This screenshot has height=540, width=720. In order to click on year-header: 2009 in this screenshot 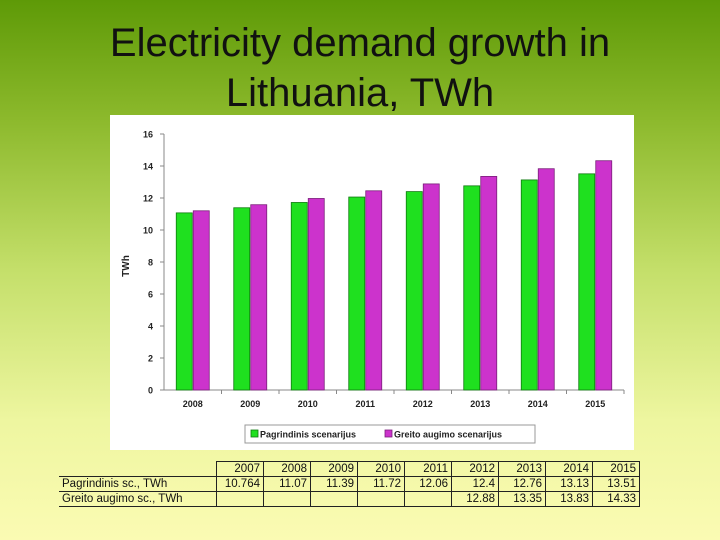, I will do `click(334, 469)`.